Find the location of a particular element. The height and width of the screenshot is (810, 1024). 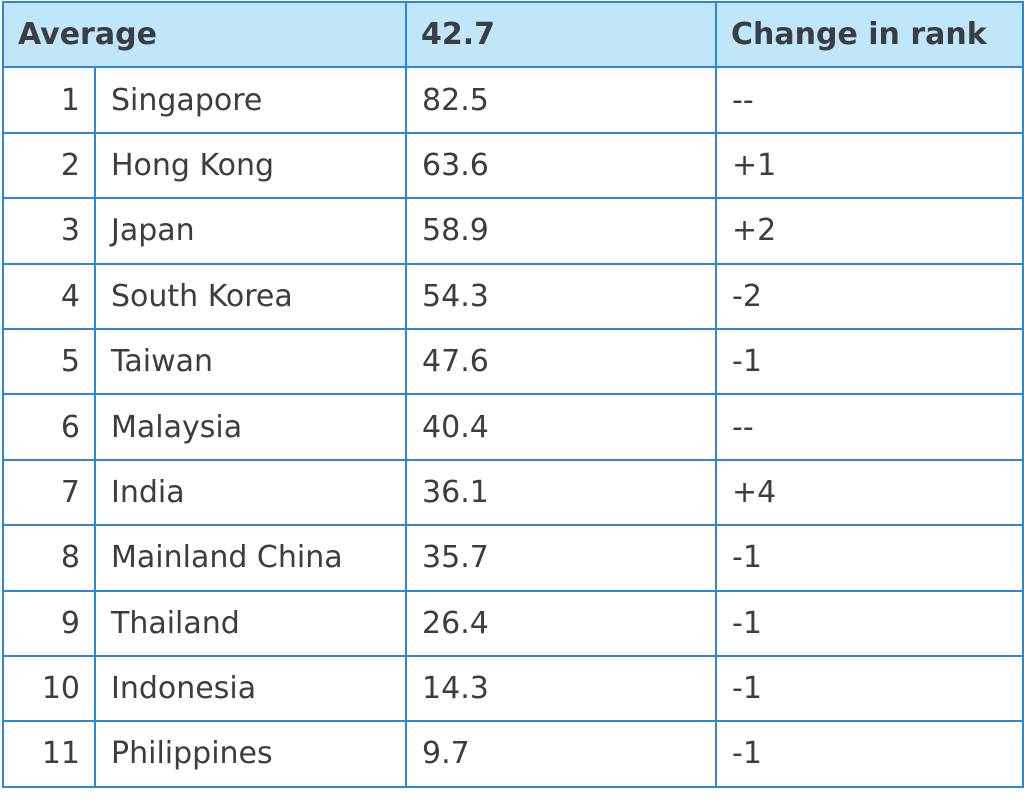

score-cell: 26.4 is located at coordinates (561, 623).